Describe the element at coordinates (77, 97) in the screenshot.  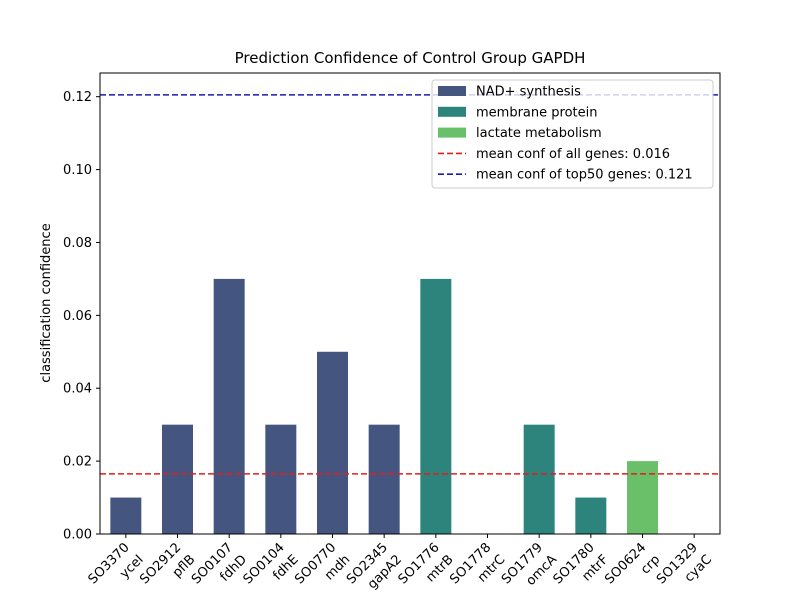
I see `y-tick-label: 0.12` at that location.